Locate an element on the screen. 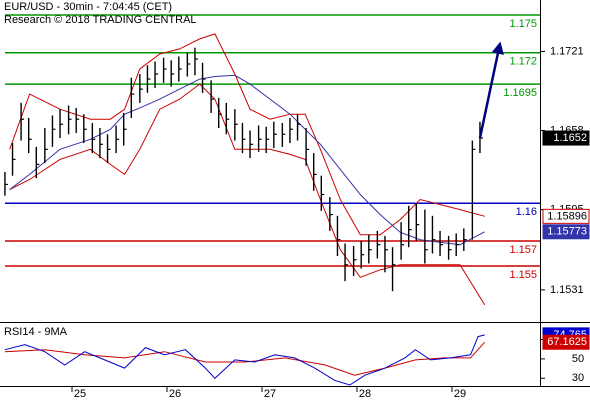 The width and height of the screenshot is (590, 400). last-price-box is located at coordinates (566, 138).